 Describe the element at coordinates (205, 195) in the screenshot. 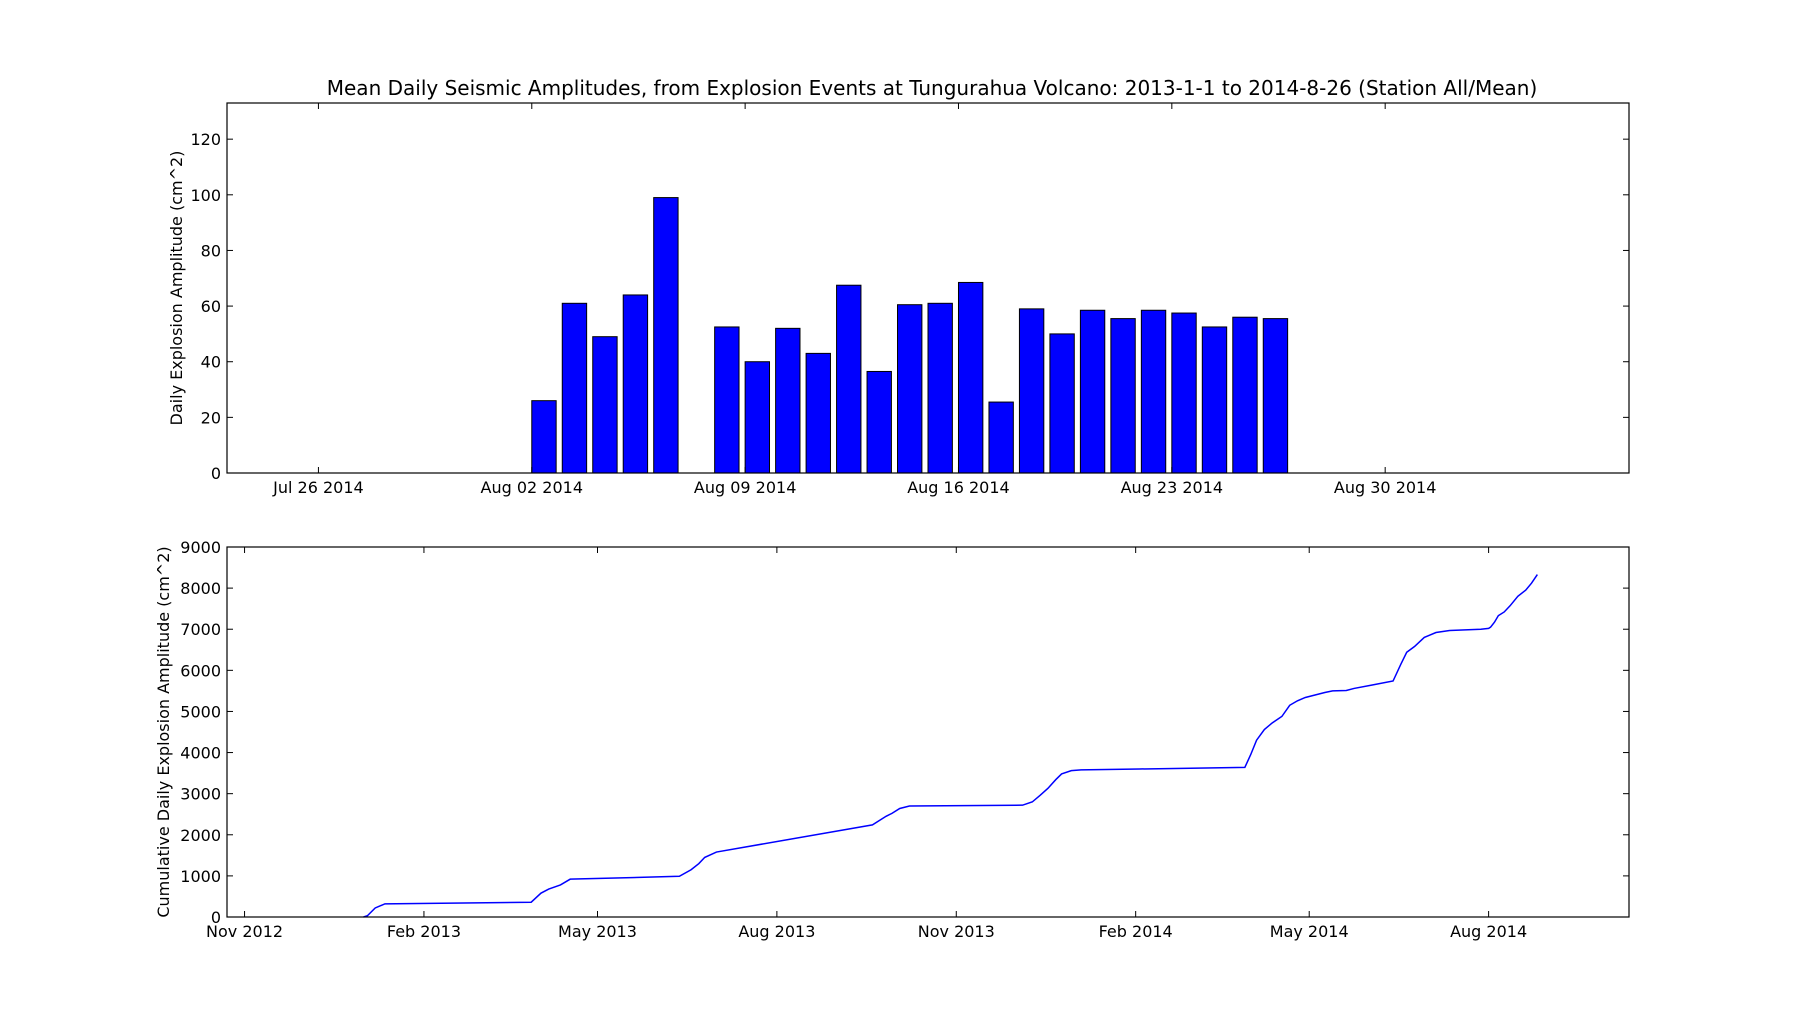

I see `y-tick-label: 100` at that location.